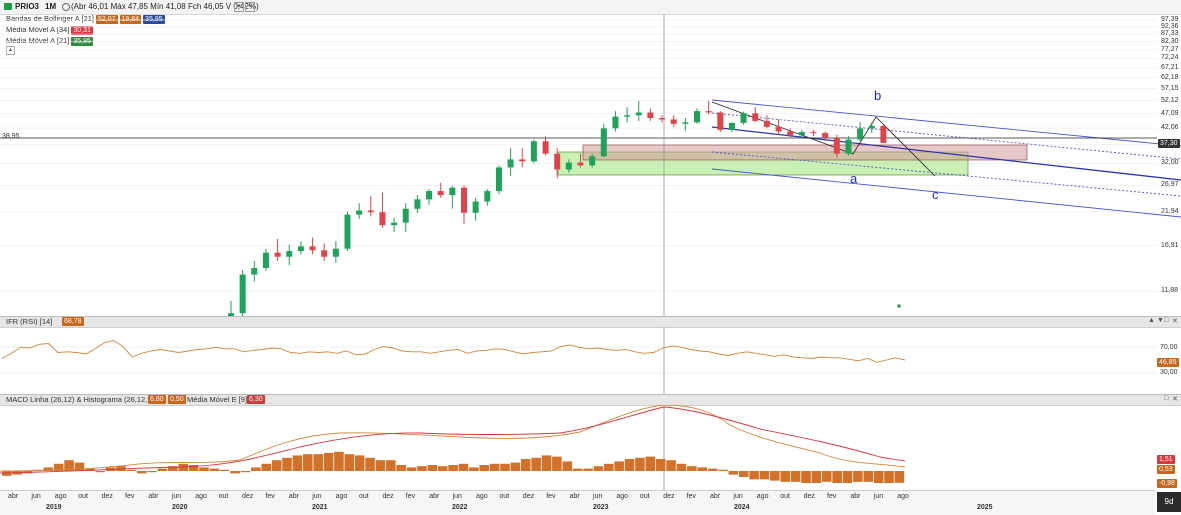 Image resolution: width=1181 pixels, height=515 pixels. I want to click on interval-corner-label: 9d, so click(1169, 502).